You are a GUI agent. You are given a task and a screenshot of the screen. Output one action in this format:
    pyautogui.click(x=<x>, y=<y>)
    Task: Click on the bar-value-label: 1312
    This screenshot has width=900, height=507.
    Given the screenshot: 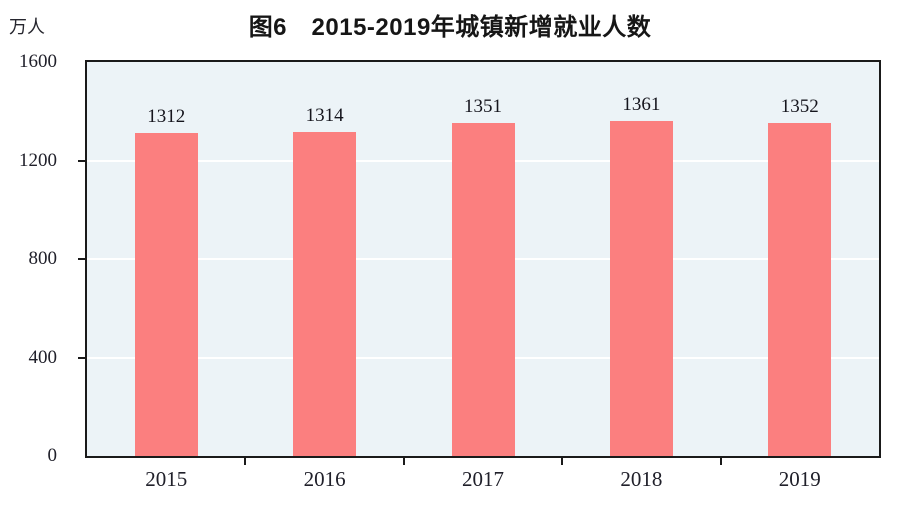 What is the action you would take?
    pyautogui.click(x=166, y=116)
    